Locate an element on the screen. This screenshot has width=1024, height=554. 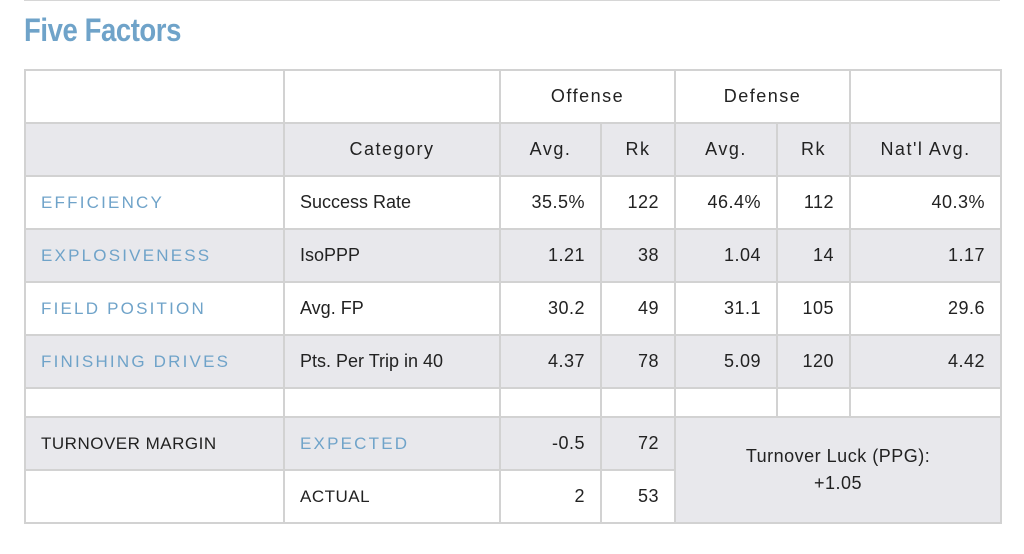
category-cell: Success Rate is located at coordinates (392, 202).